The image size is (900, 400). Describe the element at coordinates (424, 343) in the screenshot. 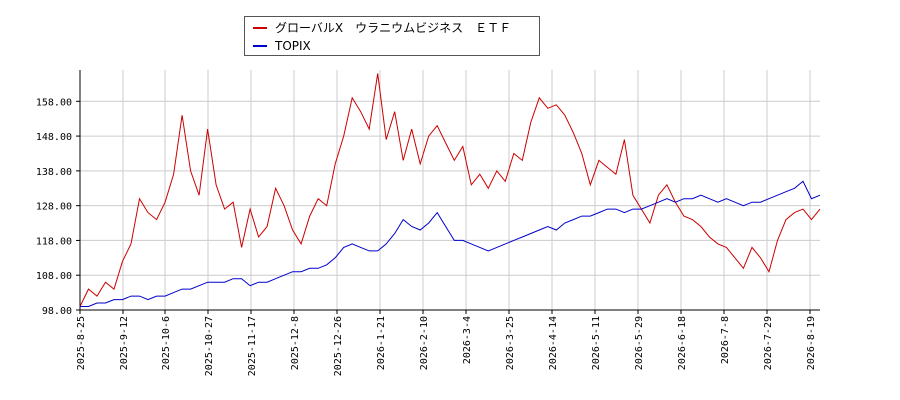

I see `x-tick-label: 2026-2-10` at that location.